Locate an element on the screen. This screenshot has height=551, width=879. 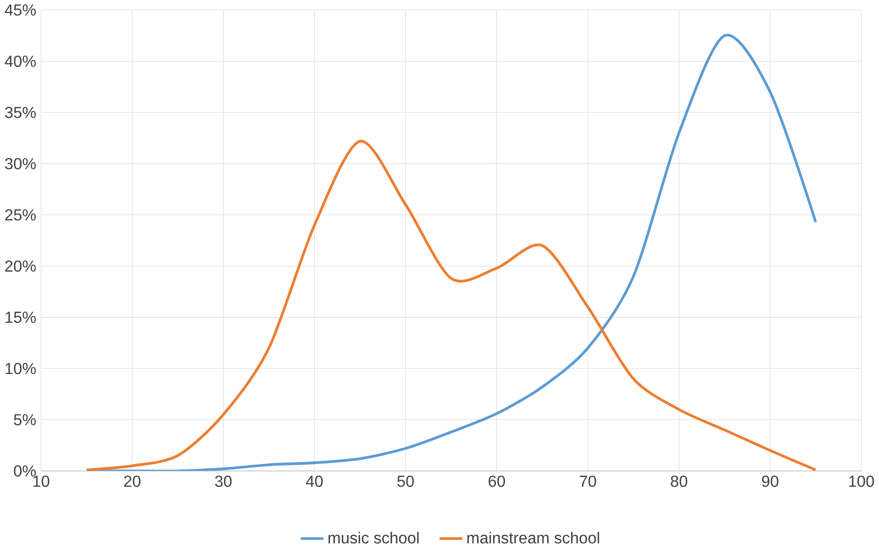
x-tick-label: 30 is located at coordinates (223, 482).